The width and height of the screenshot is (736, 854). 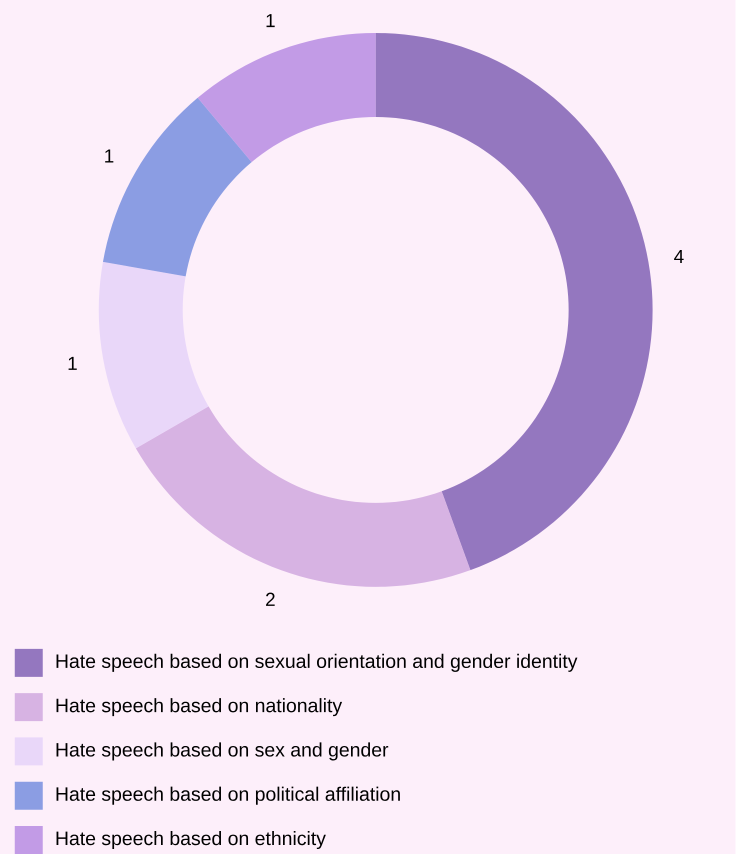 I want to click on legend-label: Hate speech based on political affiliation, so click(x=228, y=795).